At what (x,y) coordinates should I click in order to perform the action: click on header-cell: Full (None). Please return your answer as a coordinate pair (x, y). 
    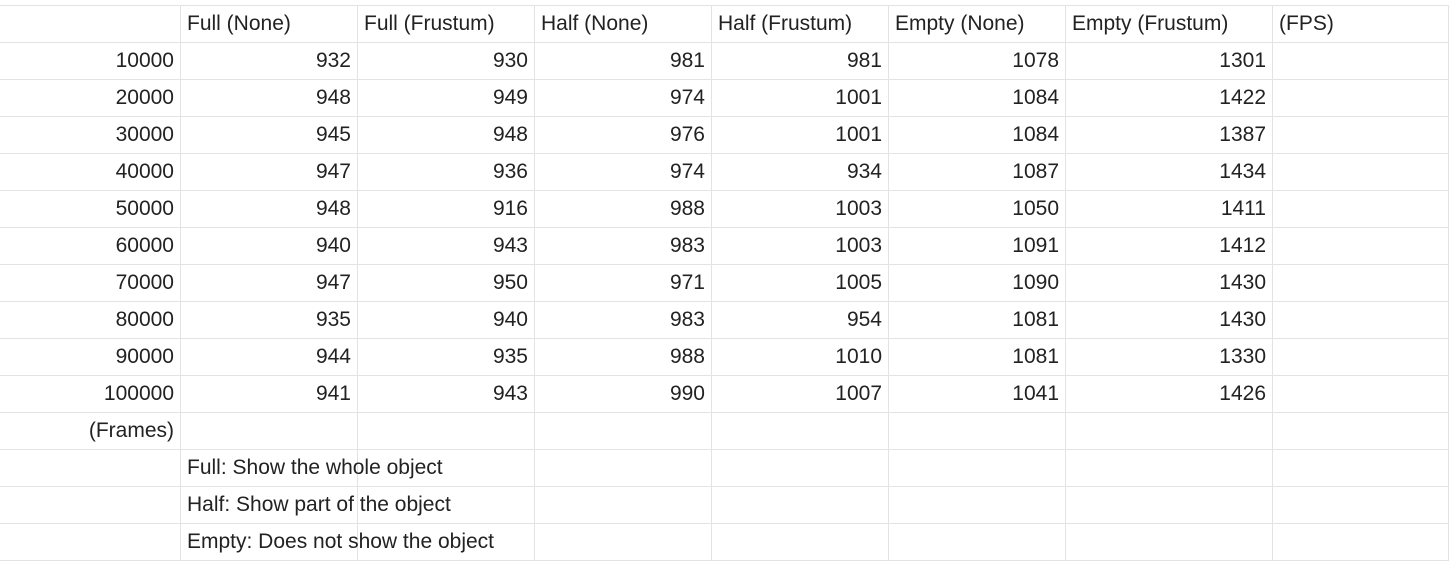
    Looking at the image, I should click on (269, 24).